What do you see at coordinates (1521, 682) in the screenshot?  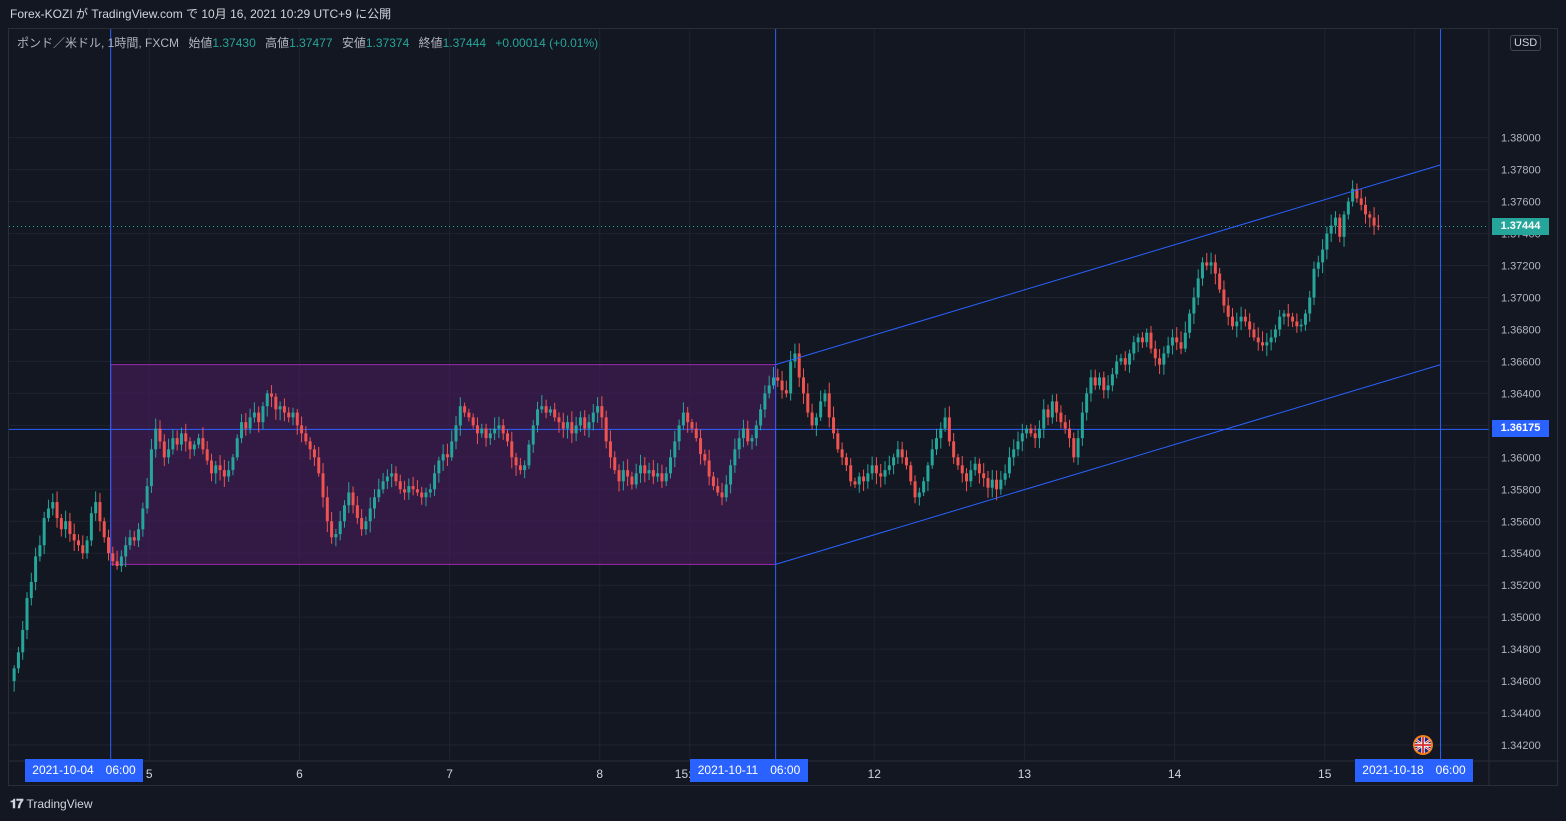 I see `y-tick-label: 1.34600` at bounding box center [1521, 682].